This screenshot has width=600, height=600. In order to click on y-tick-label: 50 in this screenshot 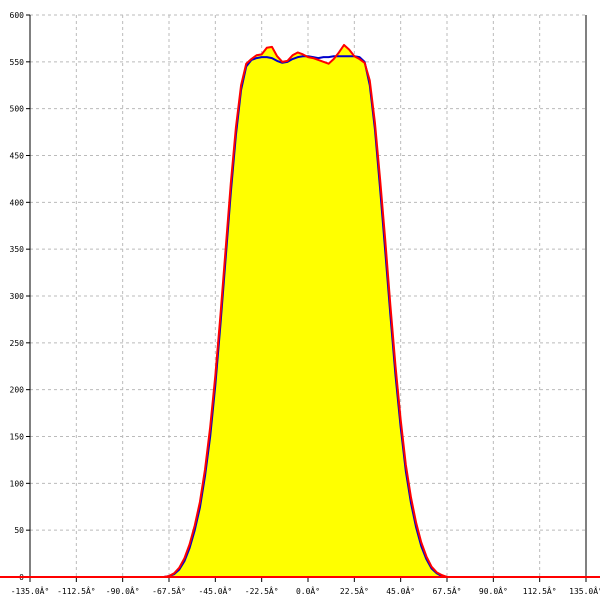, I will do `click(19, 530)`.